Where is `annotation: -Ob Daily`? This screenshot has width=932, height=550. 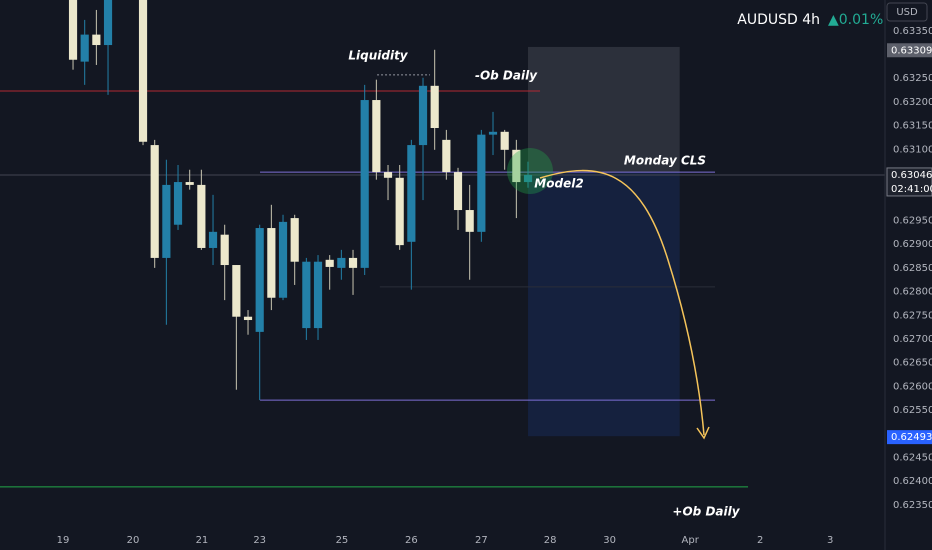 annotation: -Ob Daily is located at coordinates (506, 76).